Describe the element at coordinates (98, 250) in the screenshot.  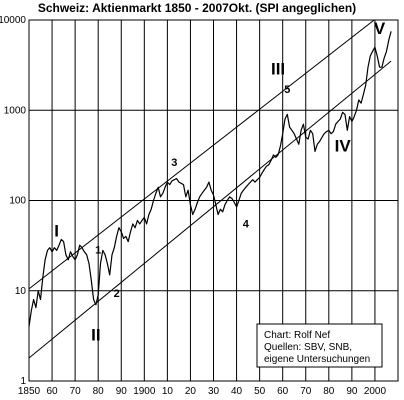
I see `wave-label: 1` at that location.